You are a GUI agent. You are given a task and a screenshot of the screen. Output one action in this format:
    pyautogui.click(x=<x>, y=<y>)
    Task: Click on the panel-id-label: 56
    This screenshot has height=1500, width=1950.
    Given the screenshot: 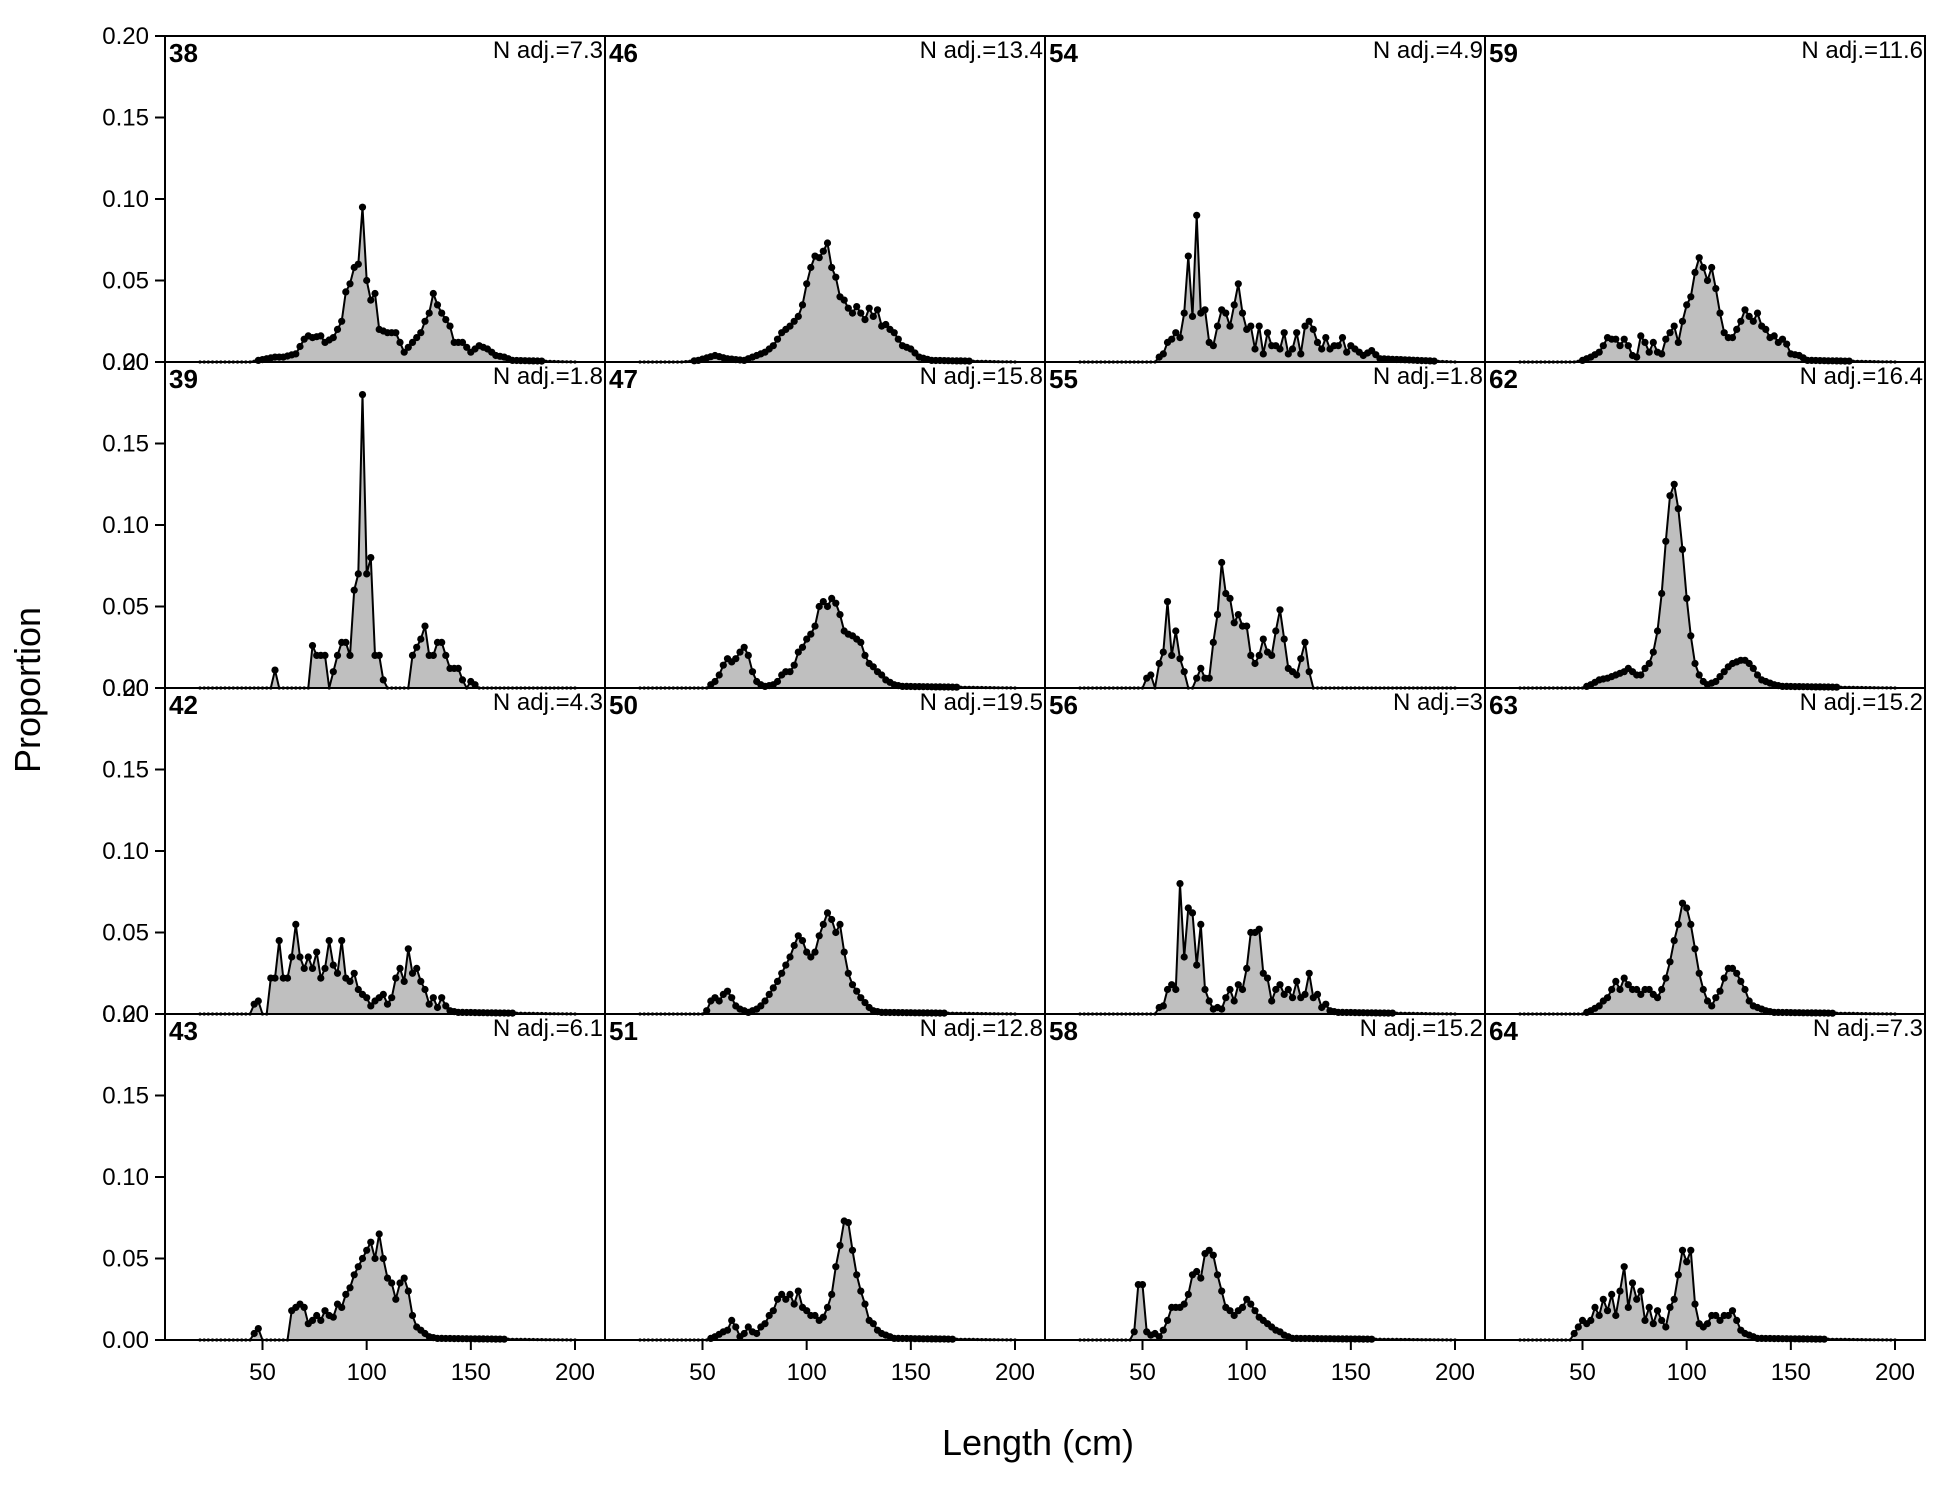 What is the action you would take?
    pyautogui.click(x=1063, y=705)
    